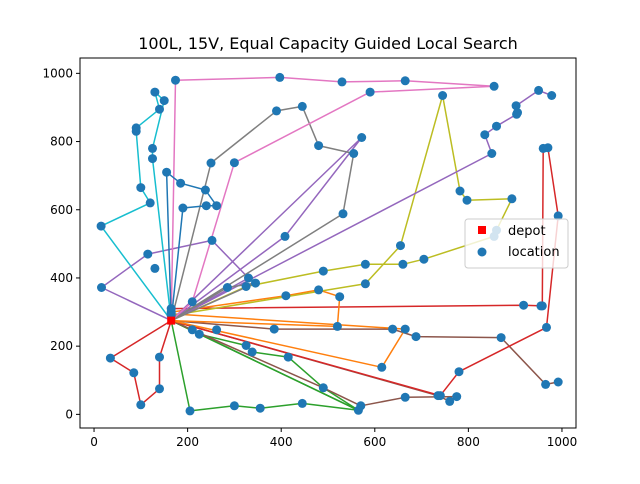 The image size is (640, 484). Describe the element at coordinates (482, 252) in the screenshot. I see `legend-location-marker` at that location.